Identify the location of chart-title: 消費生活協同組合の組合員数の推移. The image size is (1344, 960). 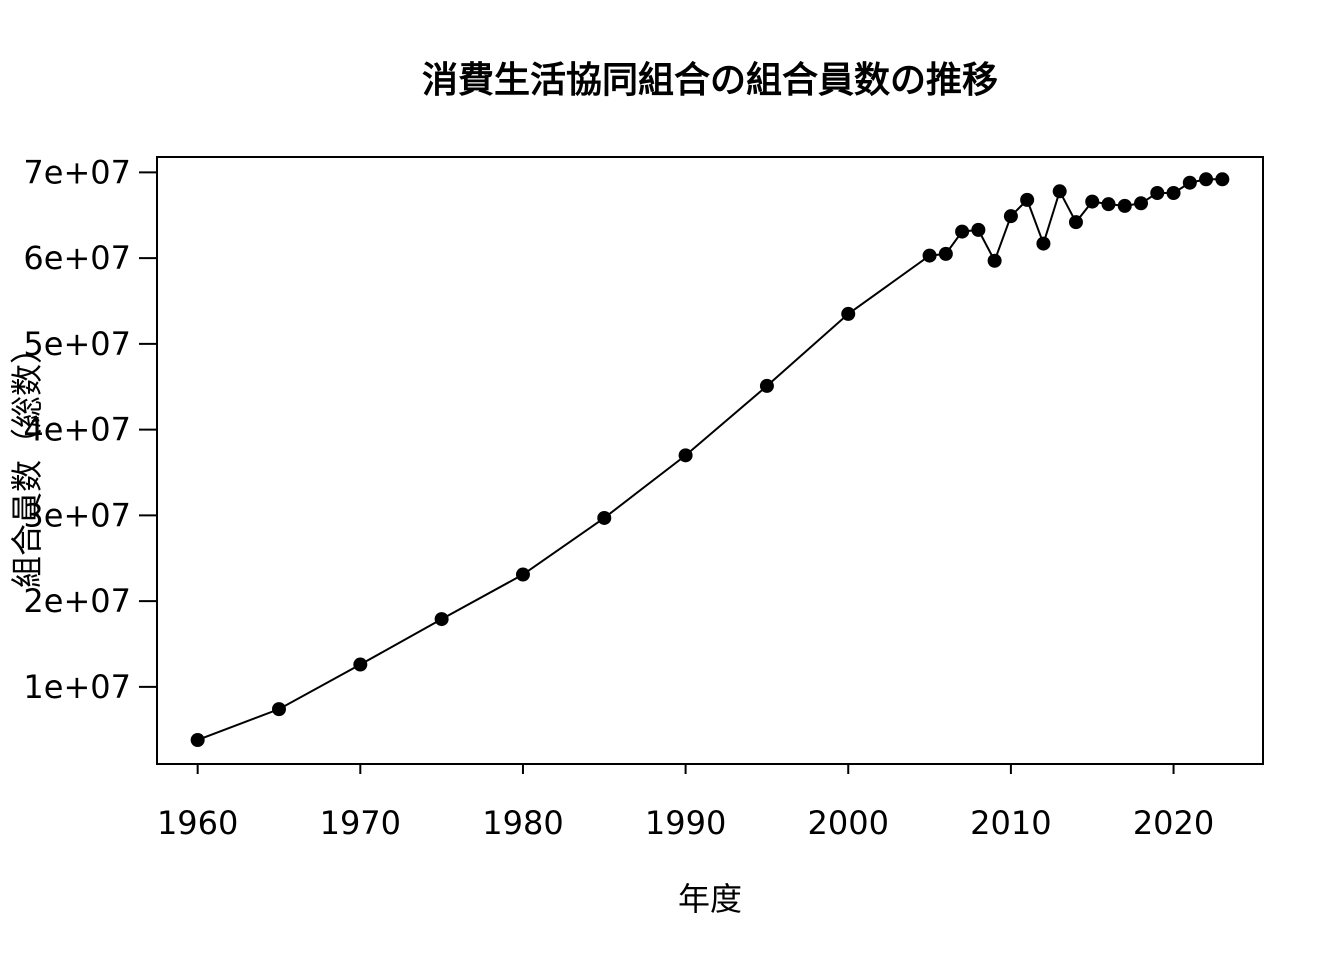
(710, 80).